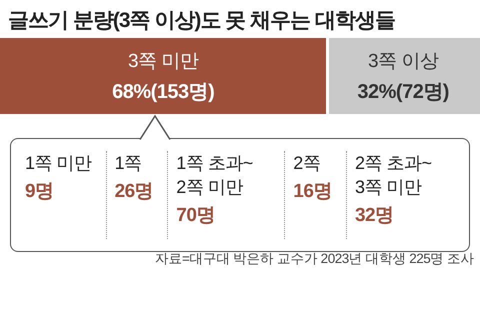 The width and height of the screenshot is (480, 331). What do you see at coordinates (128, 163) in the screenshot?
I see `category-label: 1쪽` at bounding box center [128, 163].